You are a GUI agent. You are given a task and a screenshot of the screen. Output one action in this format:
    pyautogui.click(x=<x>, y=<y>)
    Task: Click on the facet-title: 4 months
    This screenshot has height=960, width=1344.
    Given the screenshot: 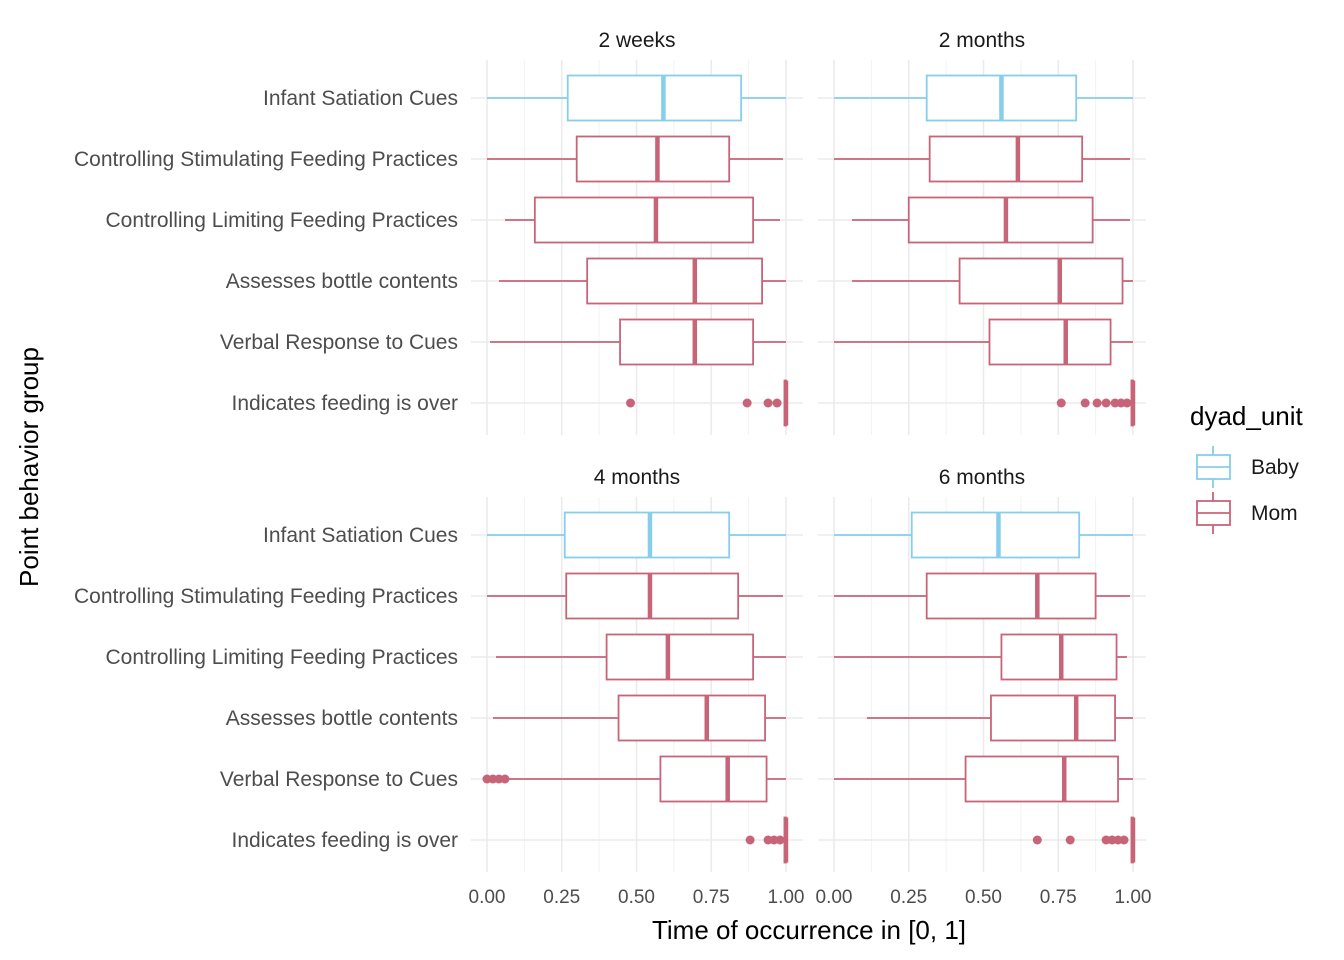 What is the action you would take?
    pyautogui.click(x=637, y=477)
    